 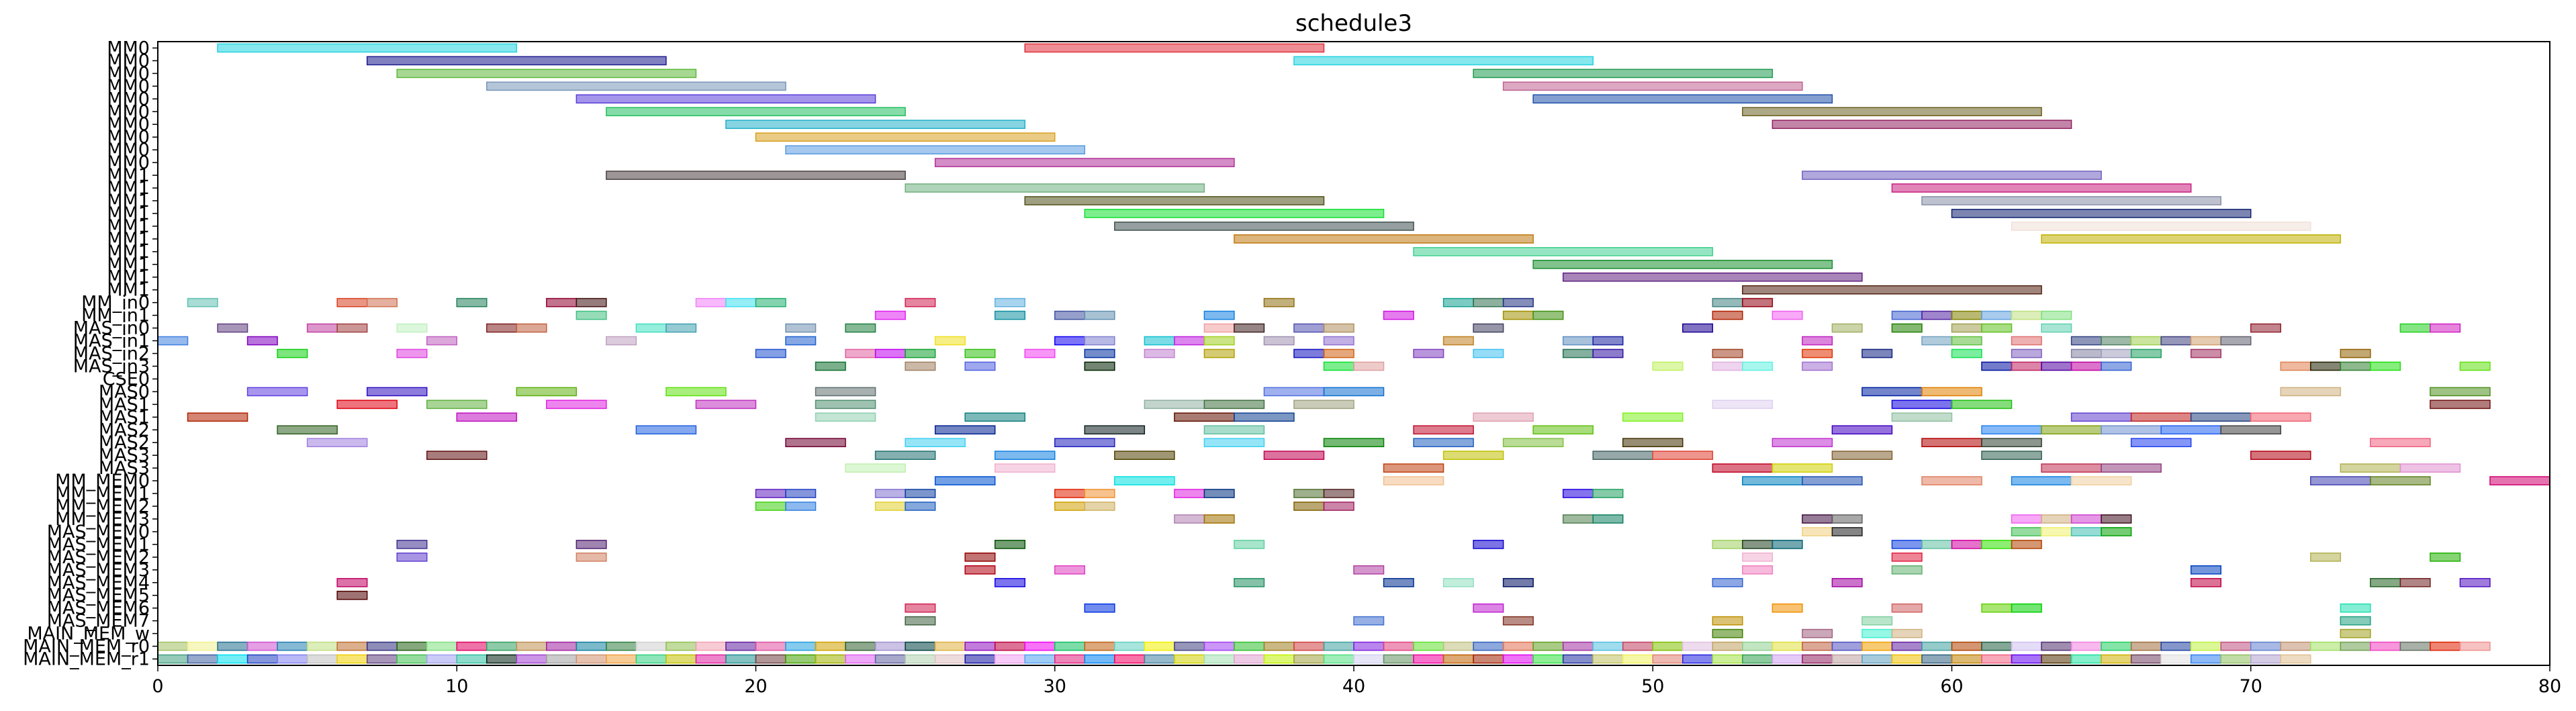 I want to click on y-tick-label: MM_MEM1, so click(x=102, y=493).